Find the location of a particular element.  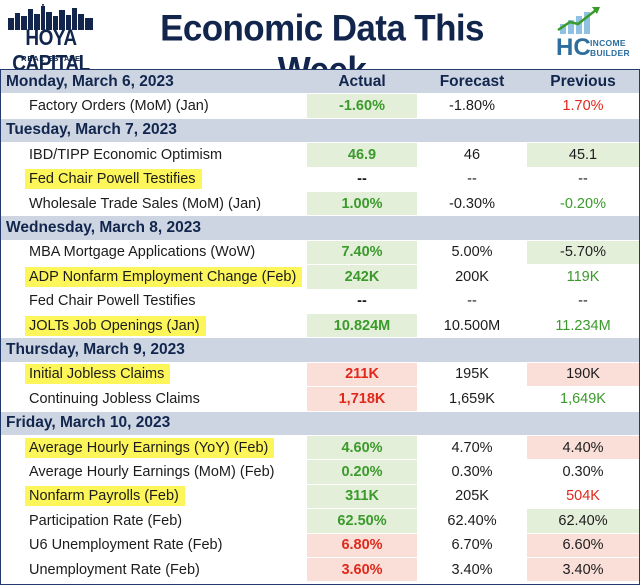

indicator-name: Average Hourly Earnings (YoY) (Feb) is located at coordinates (150, 447).